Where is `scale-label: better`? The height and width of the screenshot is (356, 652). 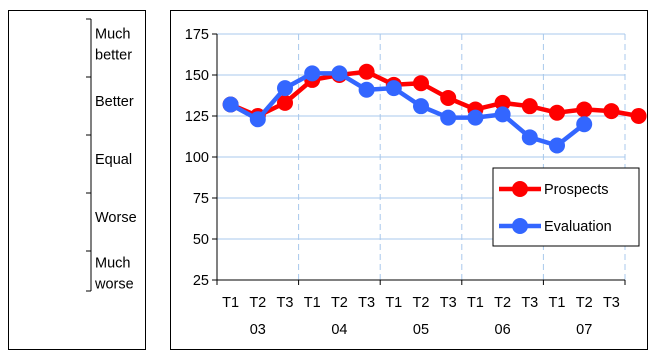 scale-label: better is located at coordinates (113, 56).